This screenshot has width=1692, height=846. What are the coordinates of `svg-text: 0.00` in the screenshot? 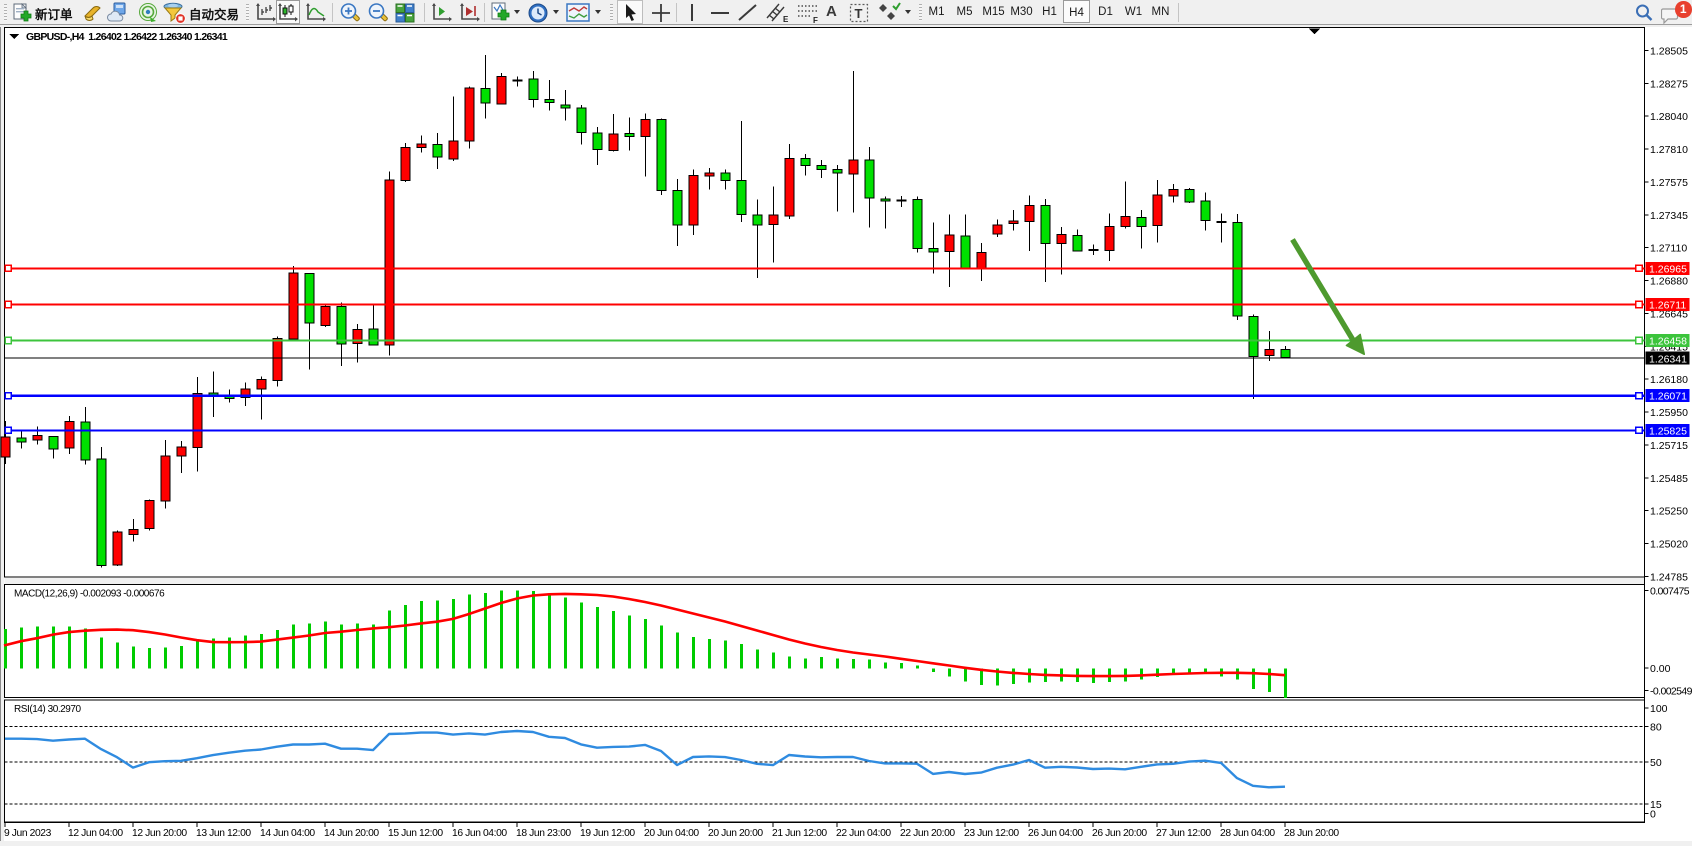 It's located at (1660, 669).